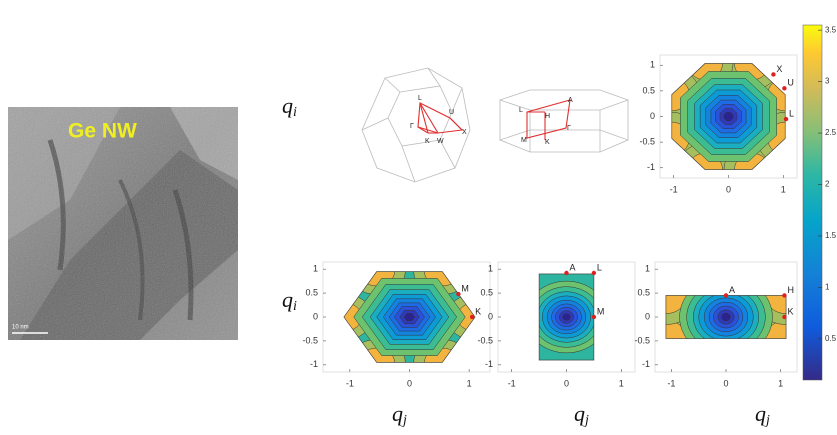 The width and height of the screenshot is (837, 435). Describe the element at coordinates (790, 290) in the screenshot. I see `point-label: H` at that location.